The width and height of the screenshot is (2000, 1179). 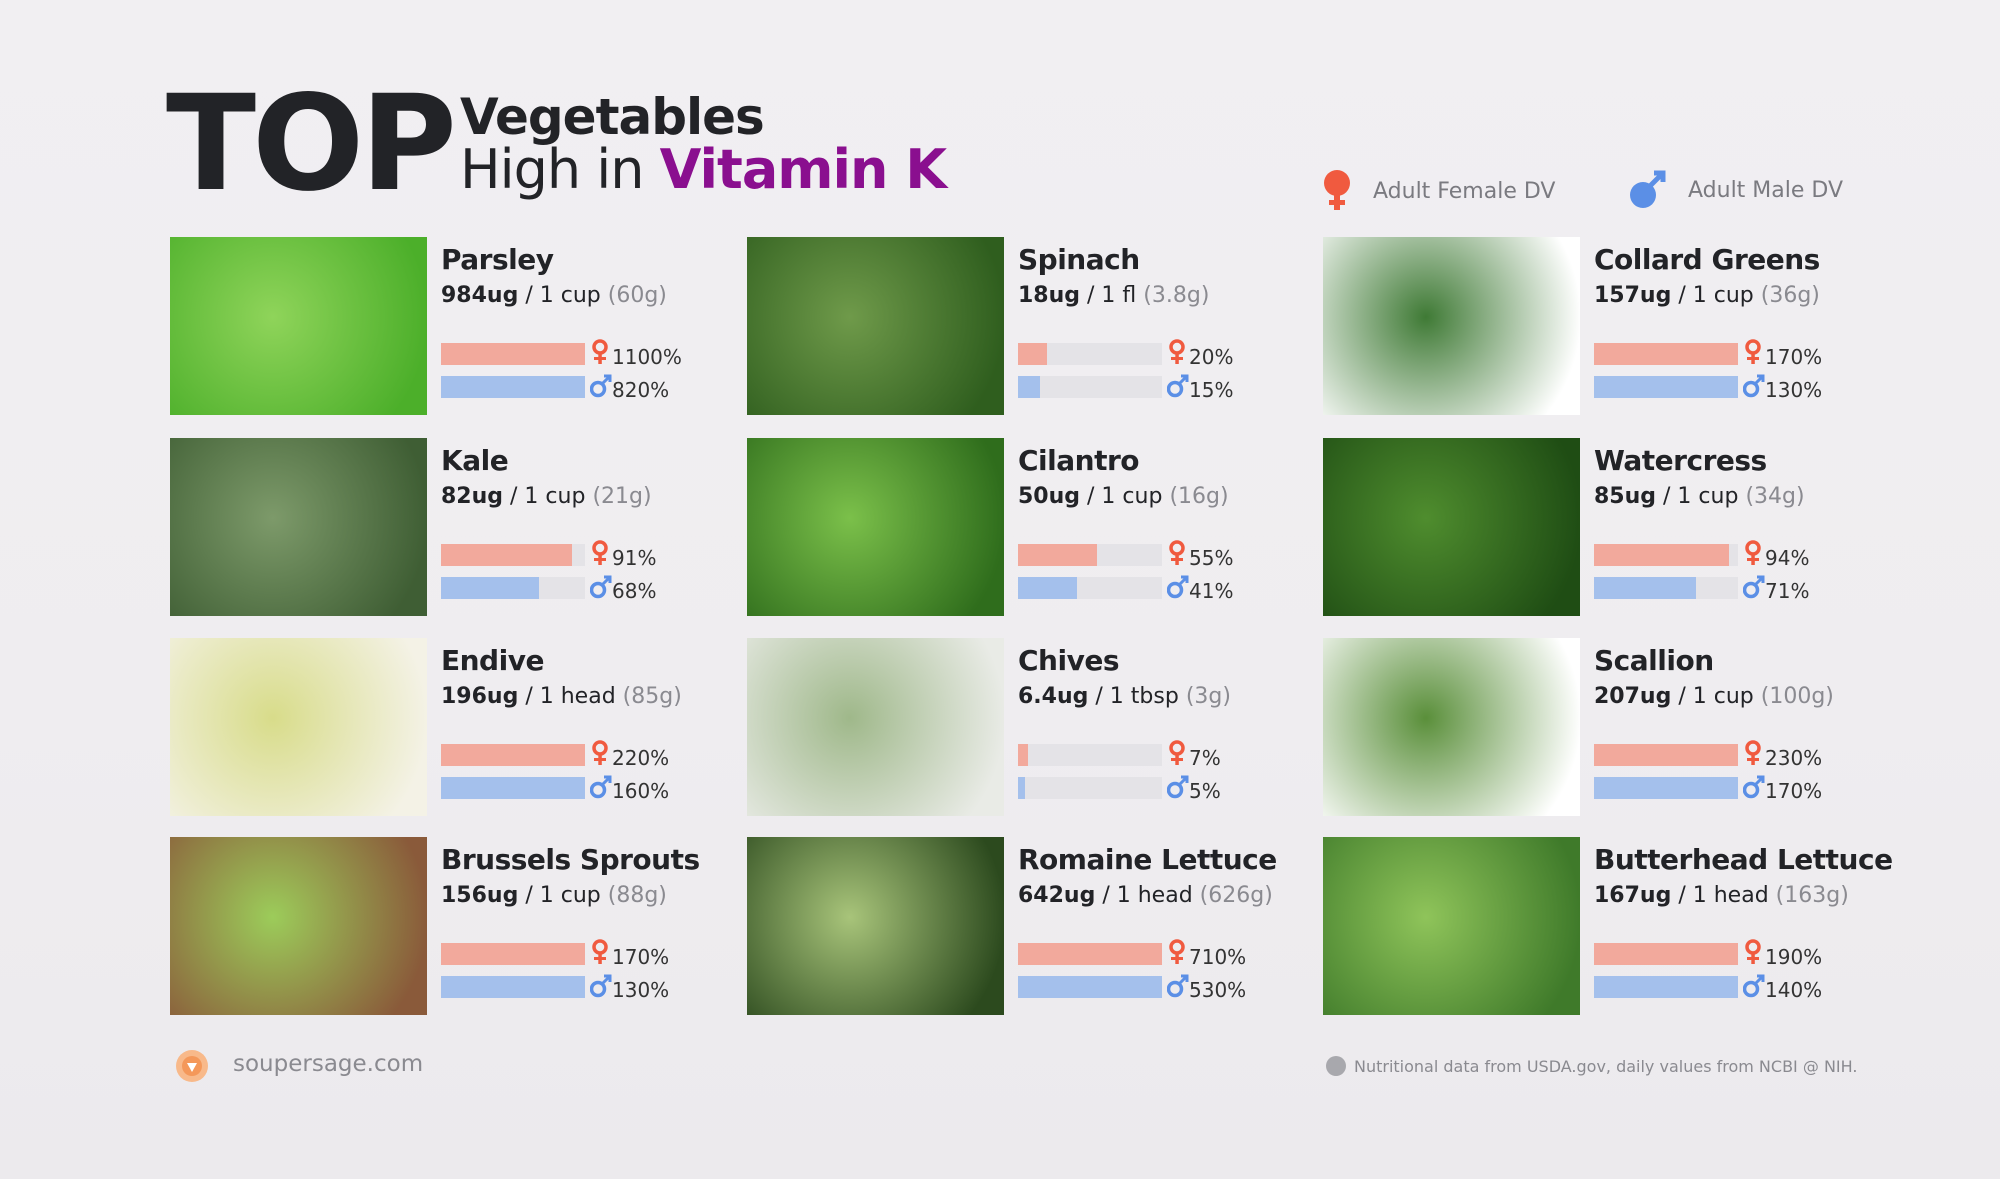 What do you see at coordinates (1451, 926) in the screenshot?
I see `butterhead-lettuce-image` at bounding box center [1451, 926].